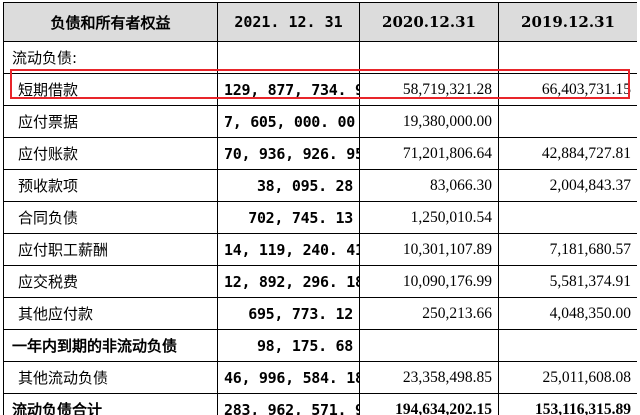 The height and width of the screenshot is (415, 640). Describe the element at coordinates (110, 57) in the screenshot. I see `section-title: 流动负债:` at that location.